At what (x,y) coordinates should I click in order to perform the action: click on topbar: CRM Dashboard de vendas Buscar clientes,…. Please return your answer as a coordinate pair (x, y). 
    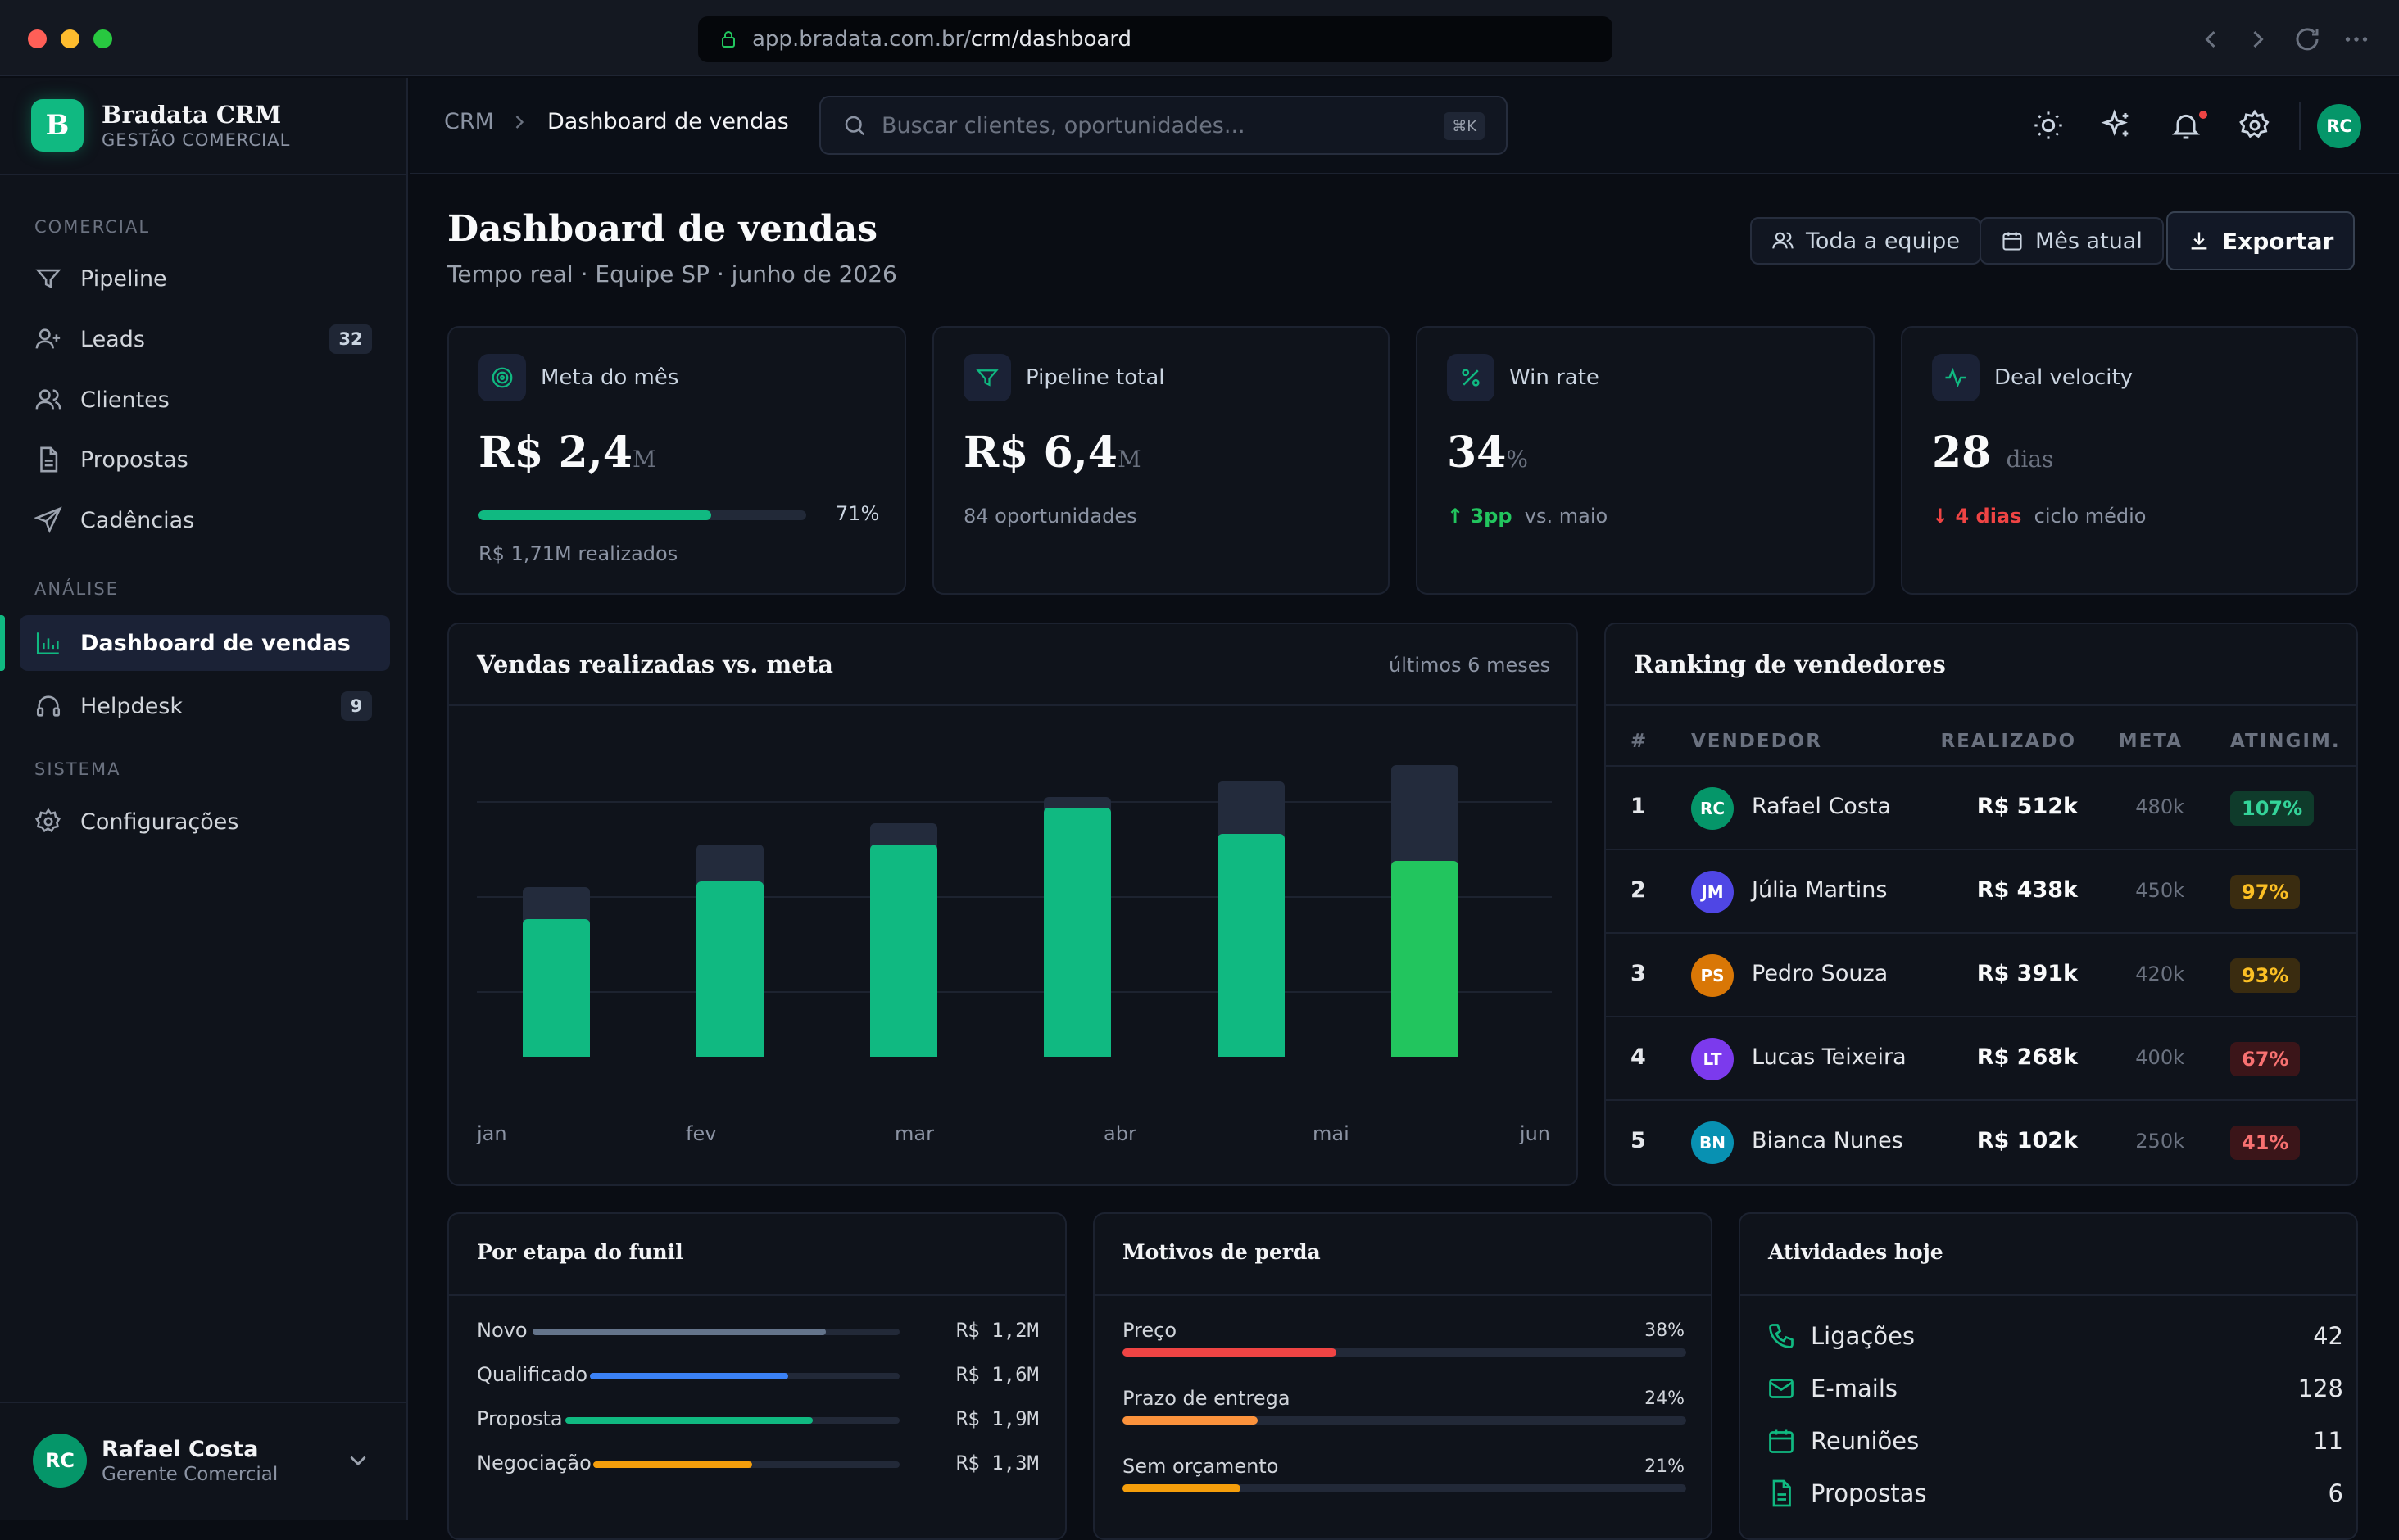
    Looking at the image, I should click on (1404, 126).